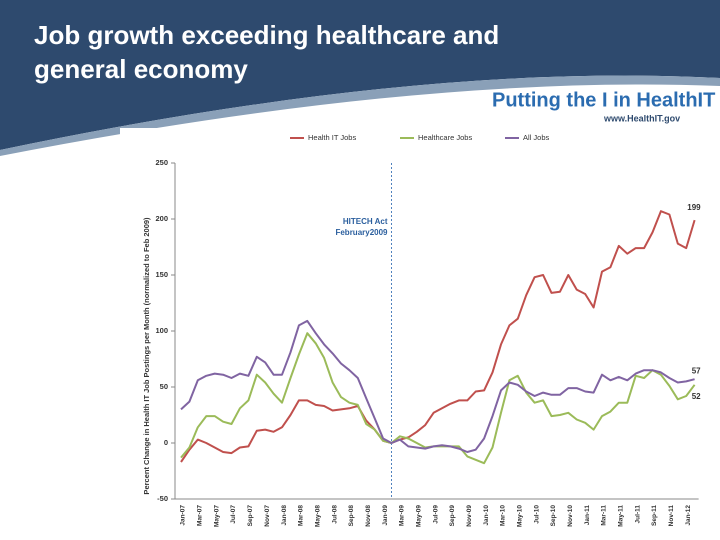 The image size is (720, 540). I want to click on x-tick-label: Mar-10, so click(503, 515).